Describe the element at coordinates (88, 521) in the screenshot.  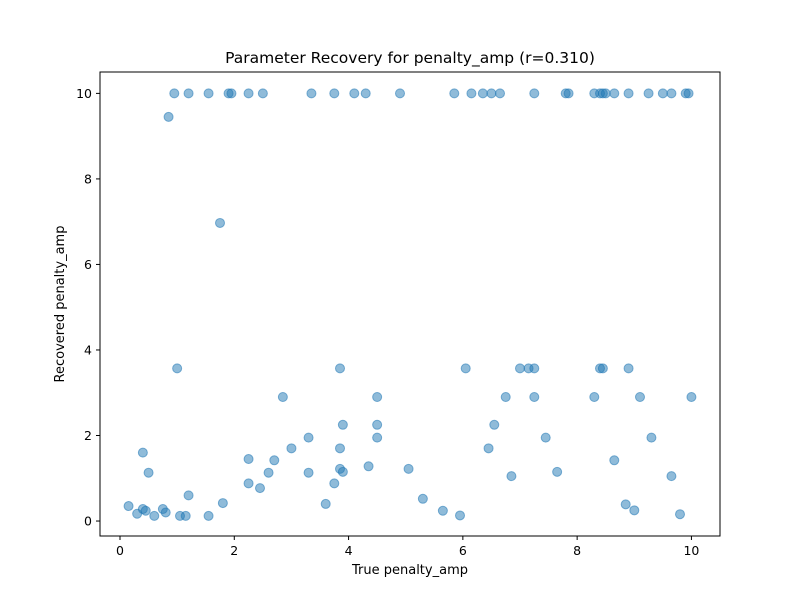
I see `y-tick-label: 0` at that location.